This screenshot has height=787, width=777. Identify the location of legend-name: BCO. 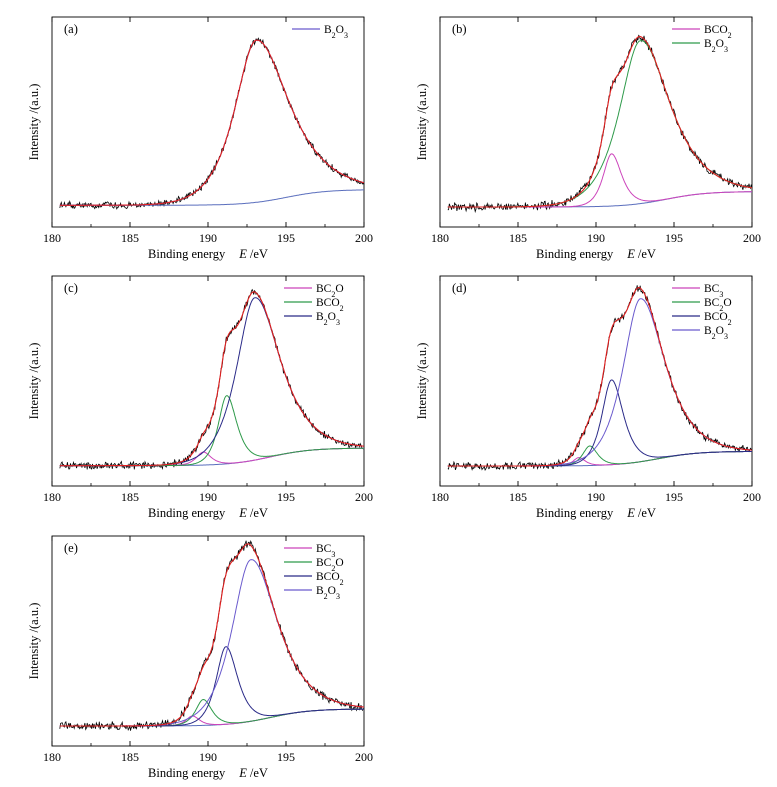
(328, 577).